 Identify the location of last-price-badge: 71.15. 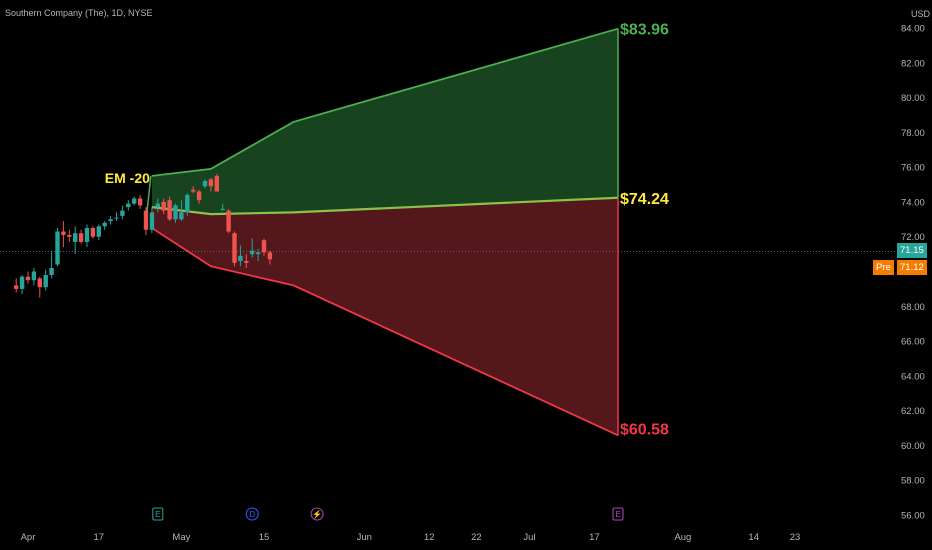
(912, 251).